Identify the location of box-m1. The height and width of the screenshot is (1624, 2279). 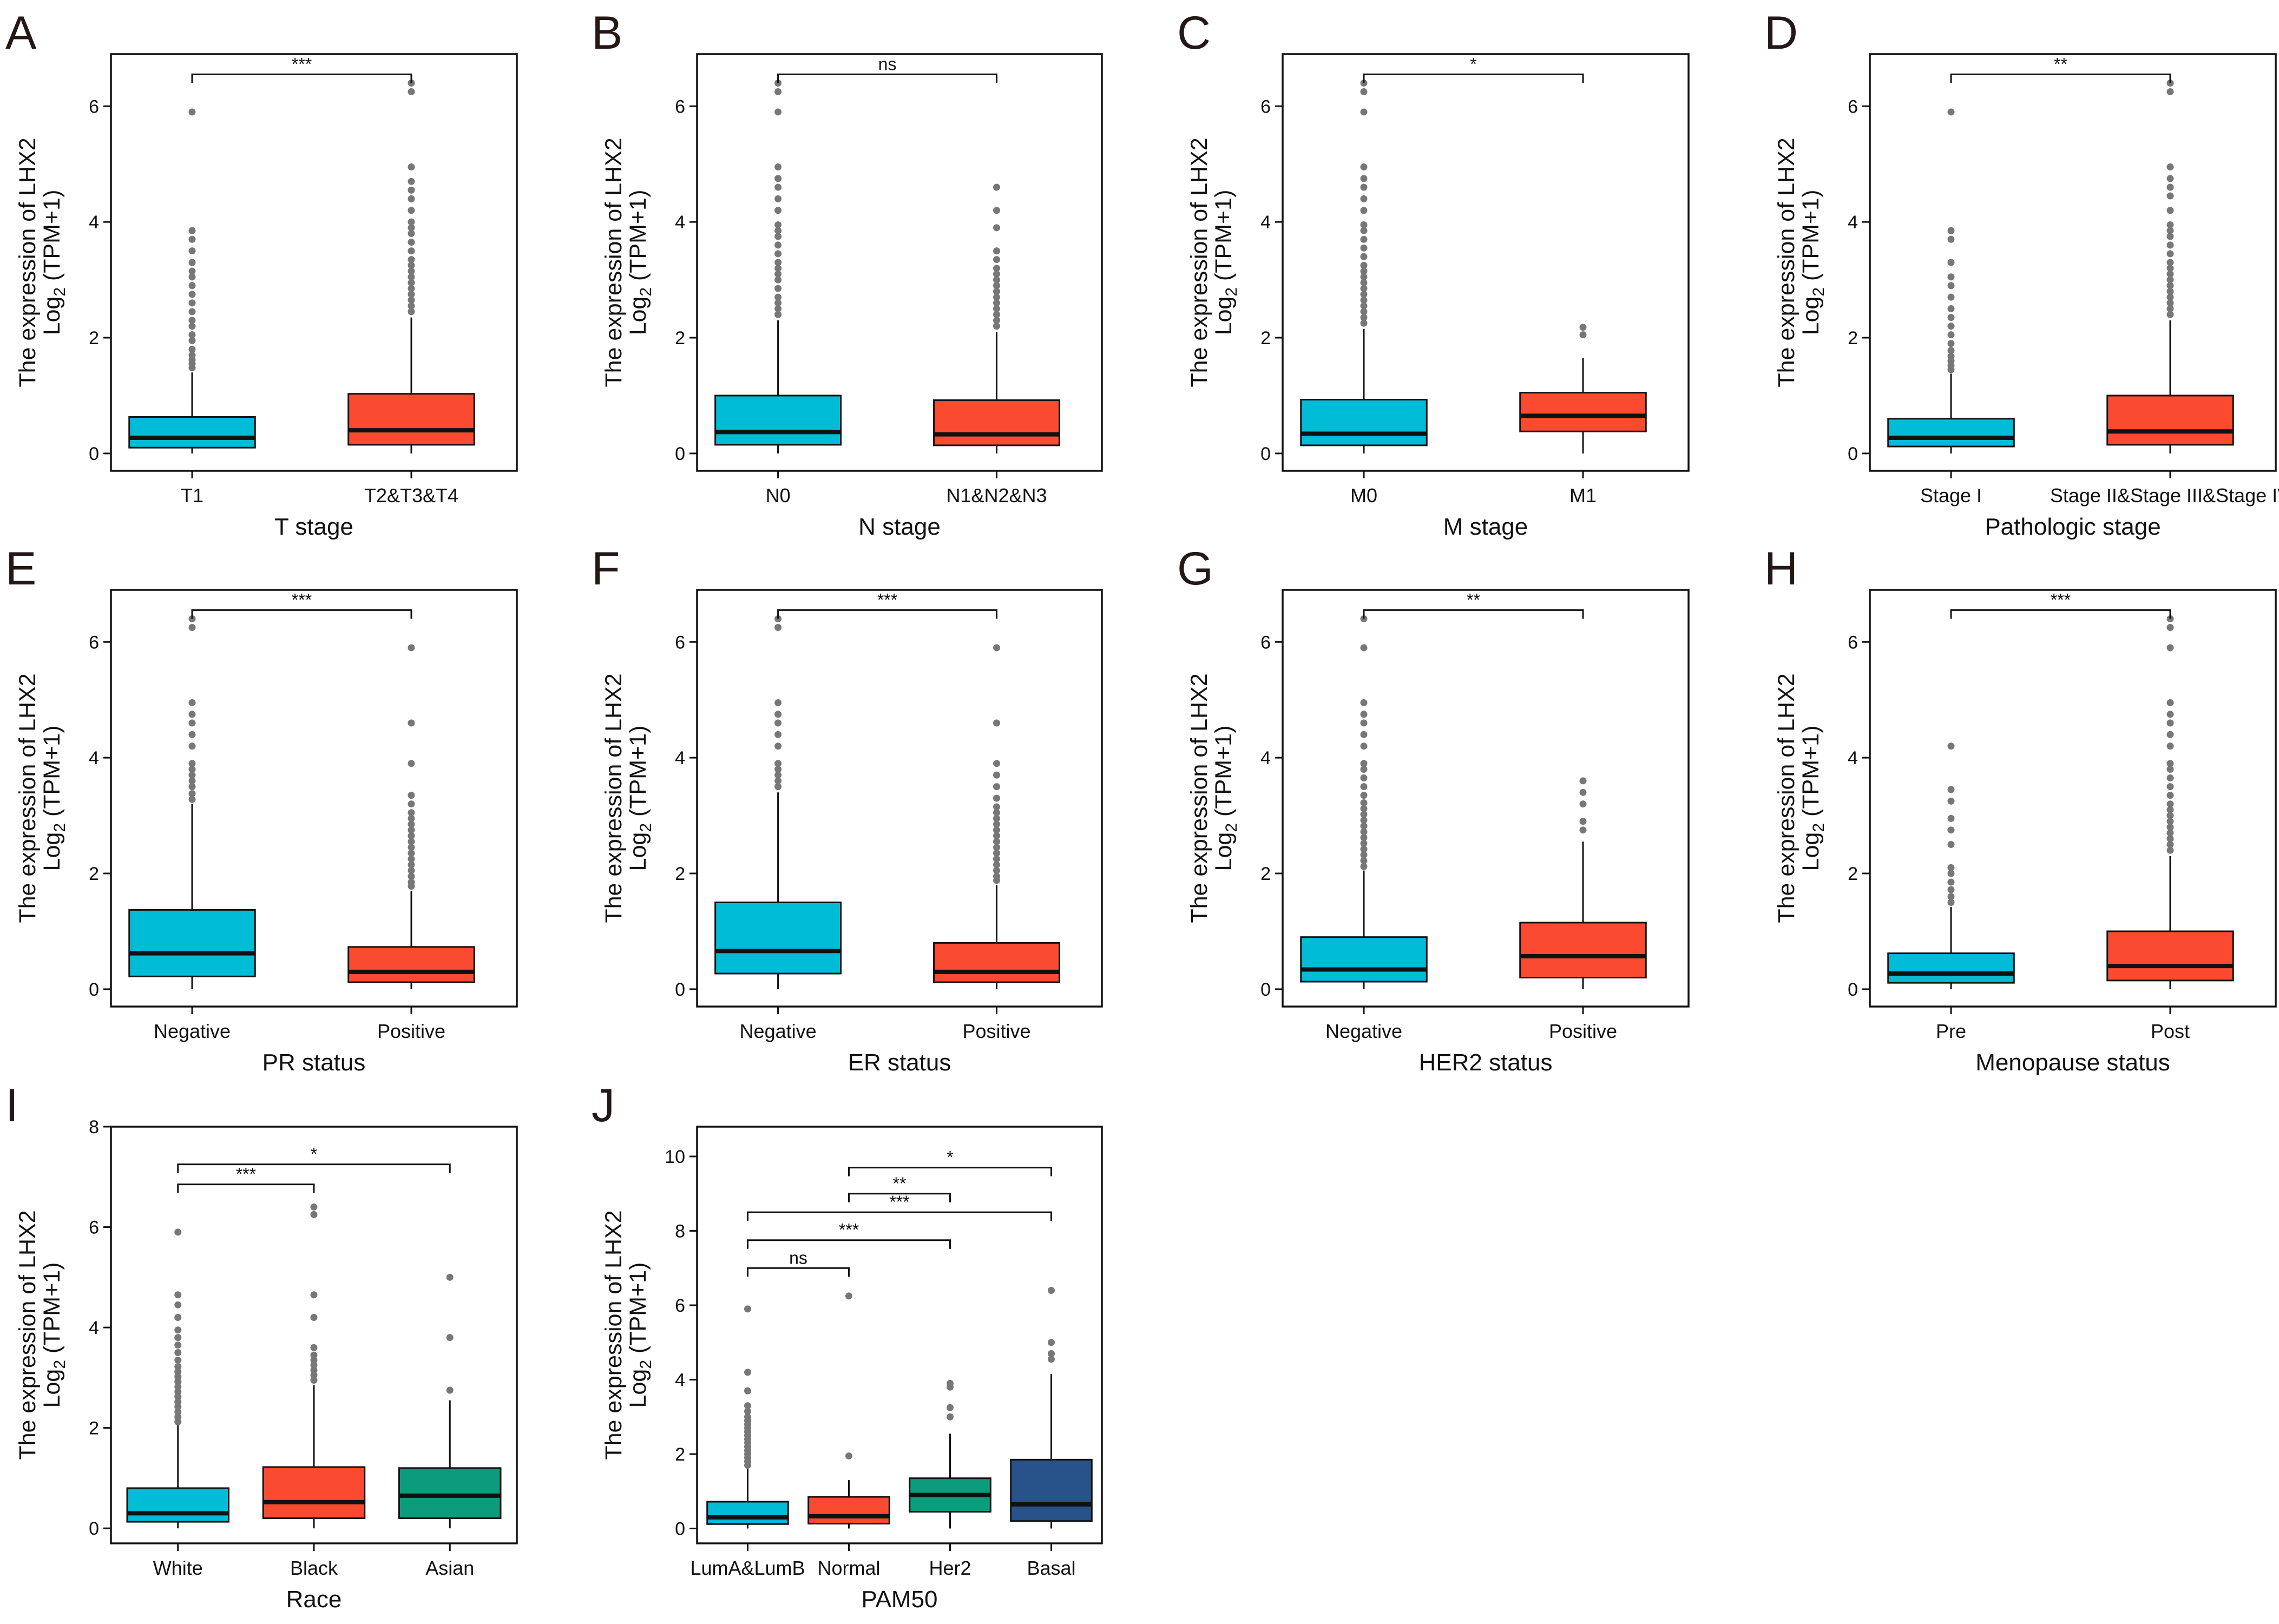
(1583, 412).